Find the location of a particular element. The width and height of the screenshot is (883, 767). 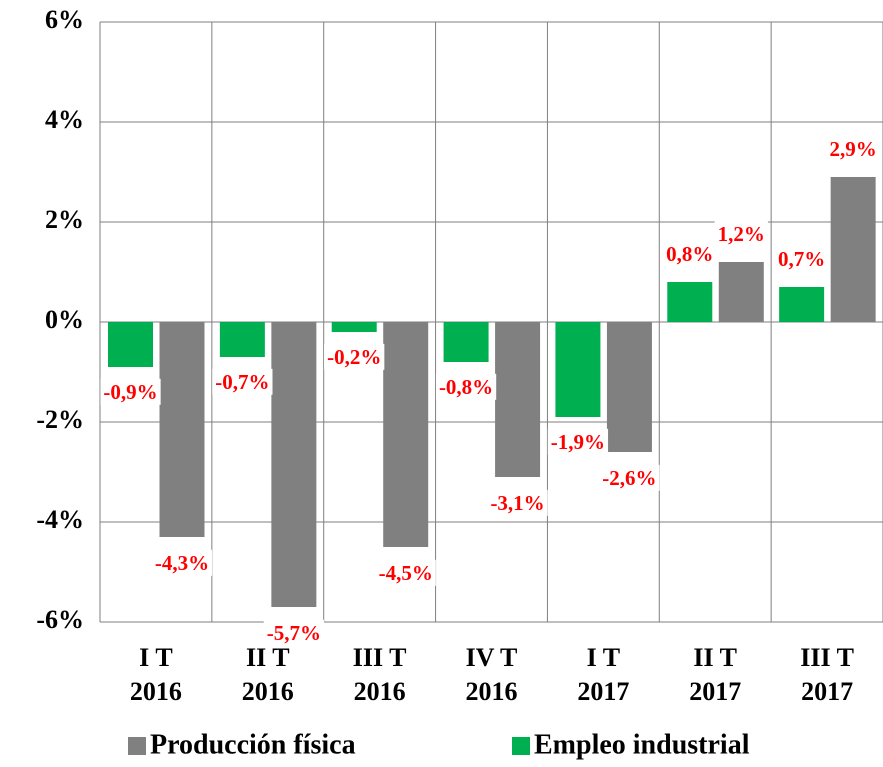

legend-label: Producción física is located at coordinates (253, 744).